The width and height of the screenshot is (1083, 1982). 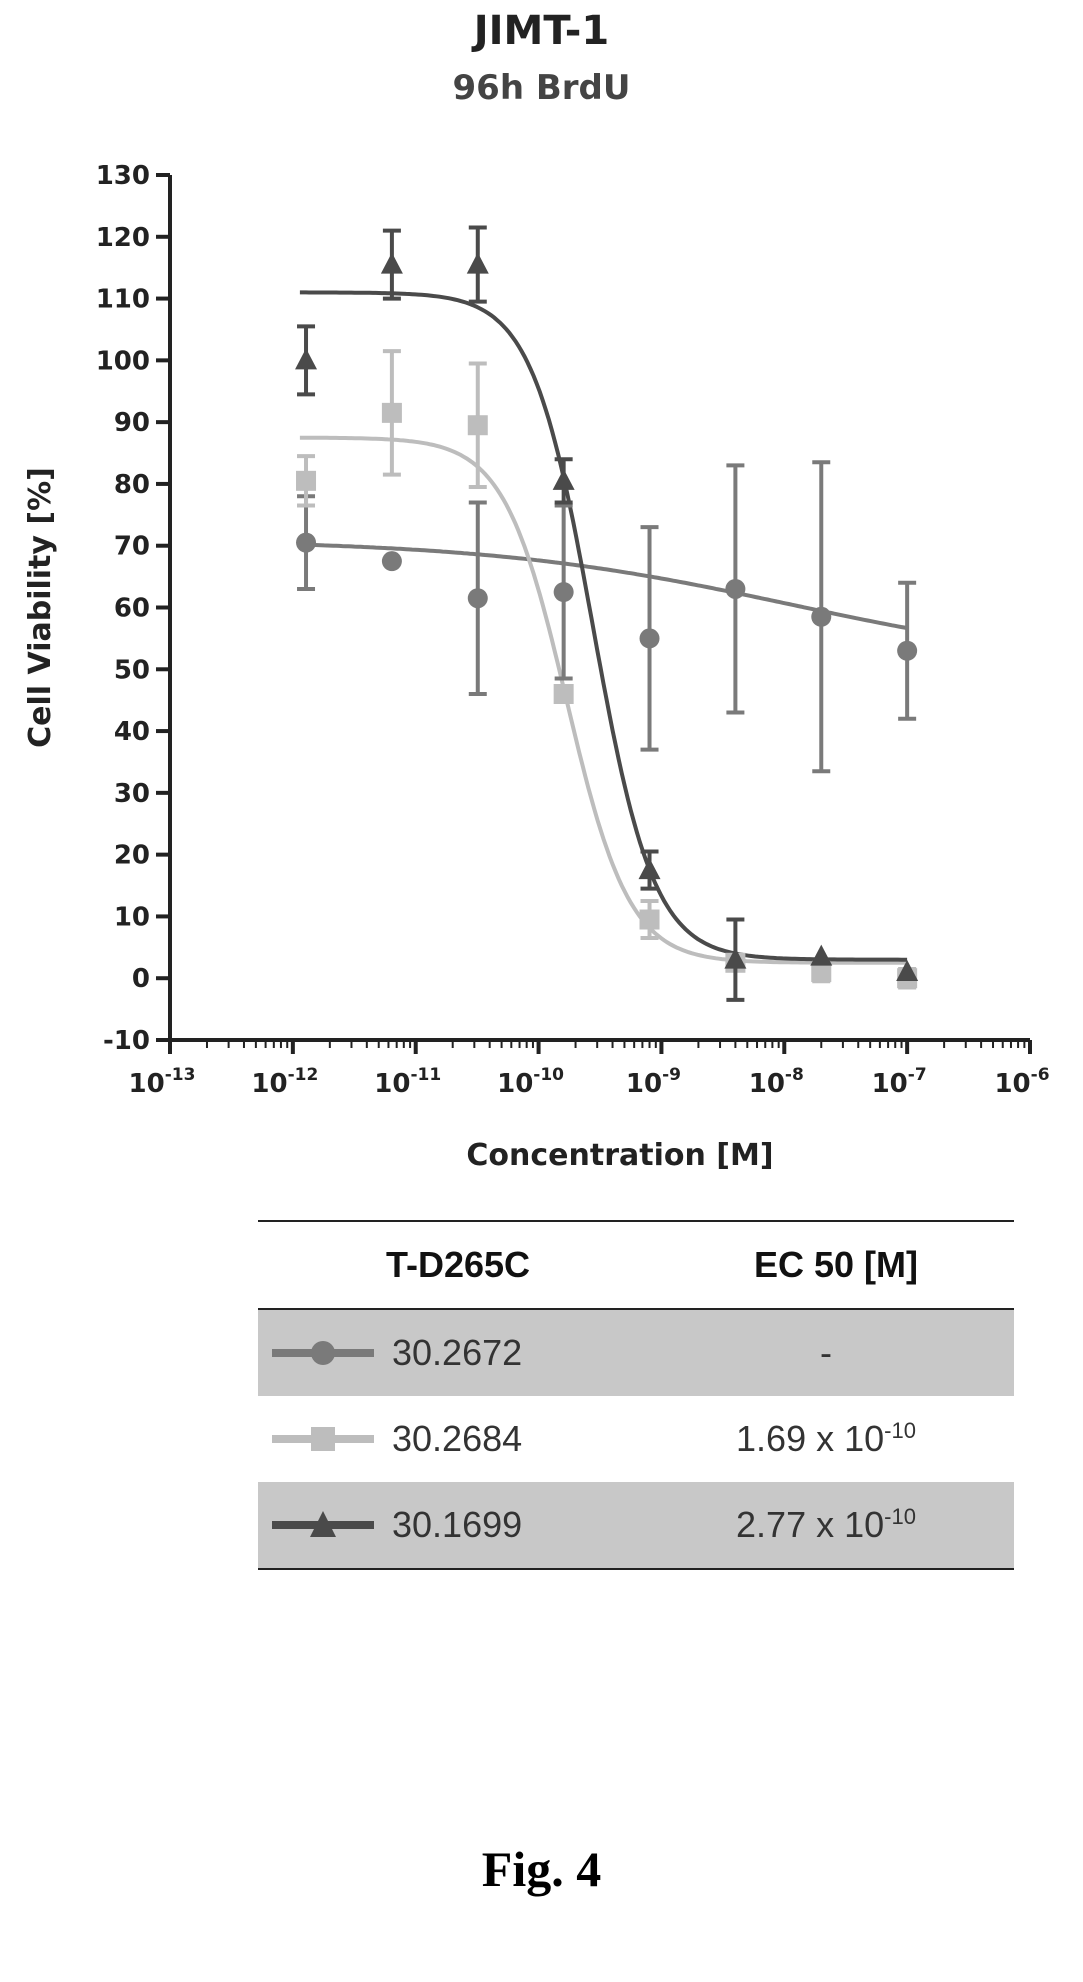 What do you see at coordinates (1040, 1075) in the screenshot?
I see `x-tick-exponent: -6` at bounding box center [1040, 1075].